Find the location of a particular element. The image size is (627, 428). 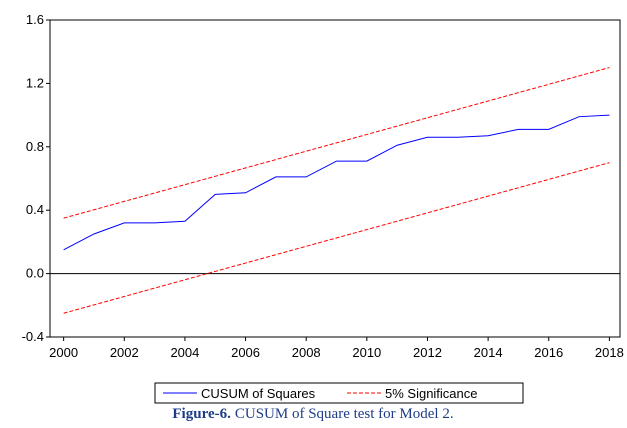

legend-label: 5% Significance is located at coordinates (431, 393).